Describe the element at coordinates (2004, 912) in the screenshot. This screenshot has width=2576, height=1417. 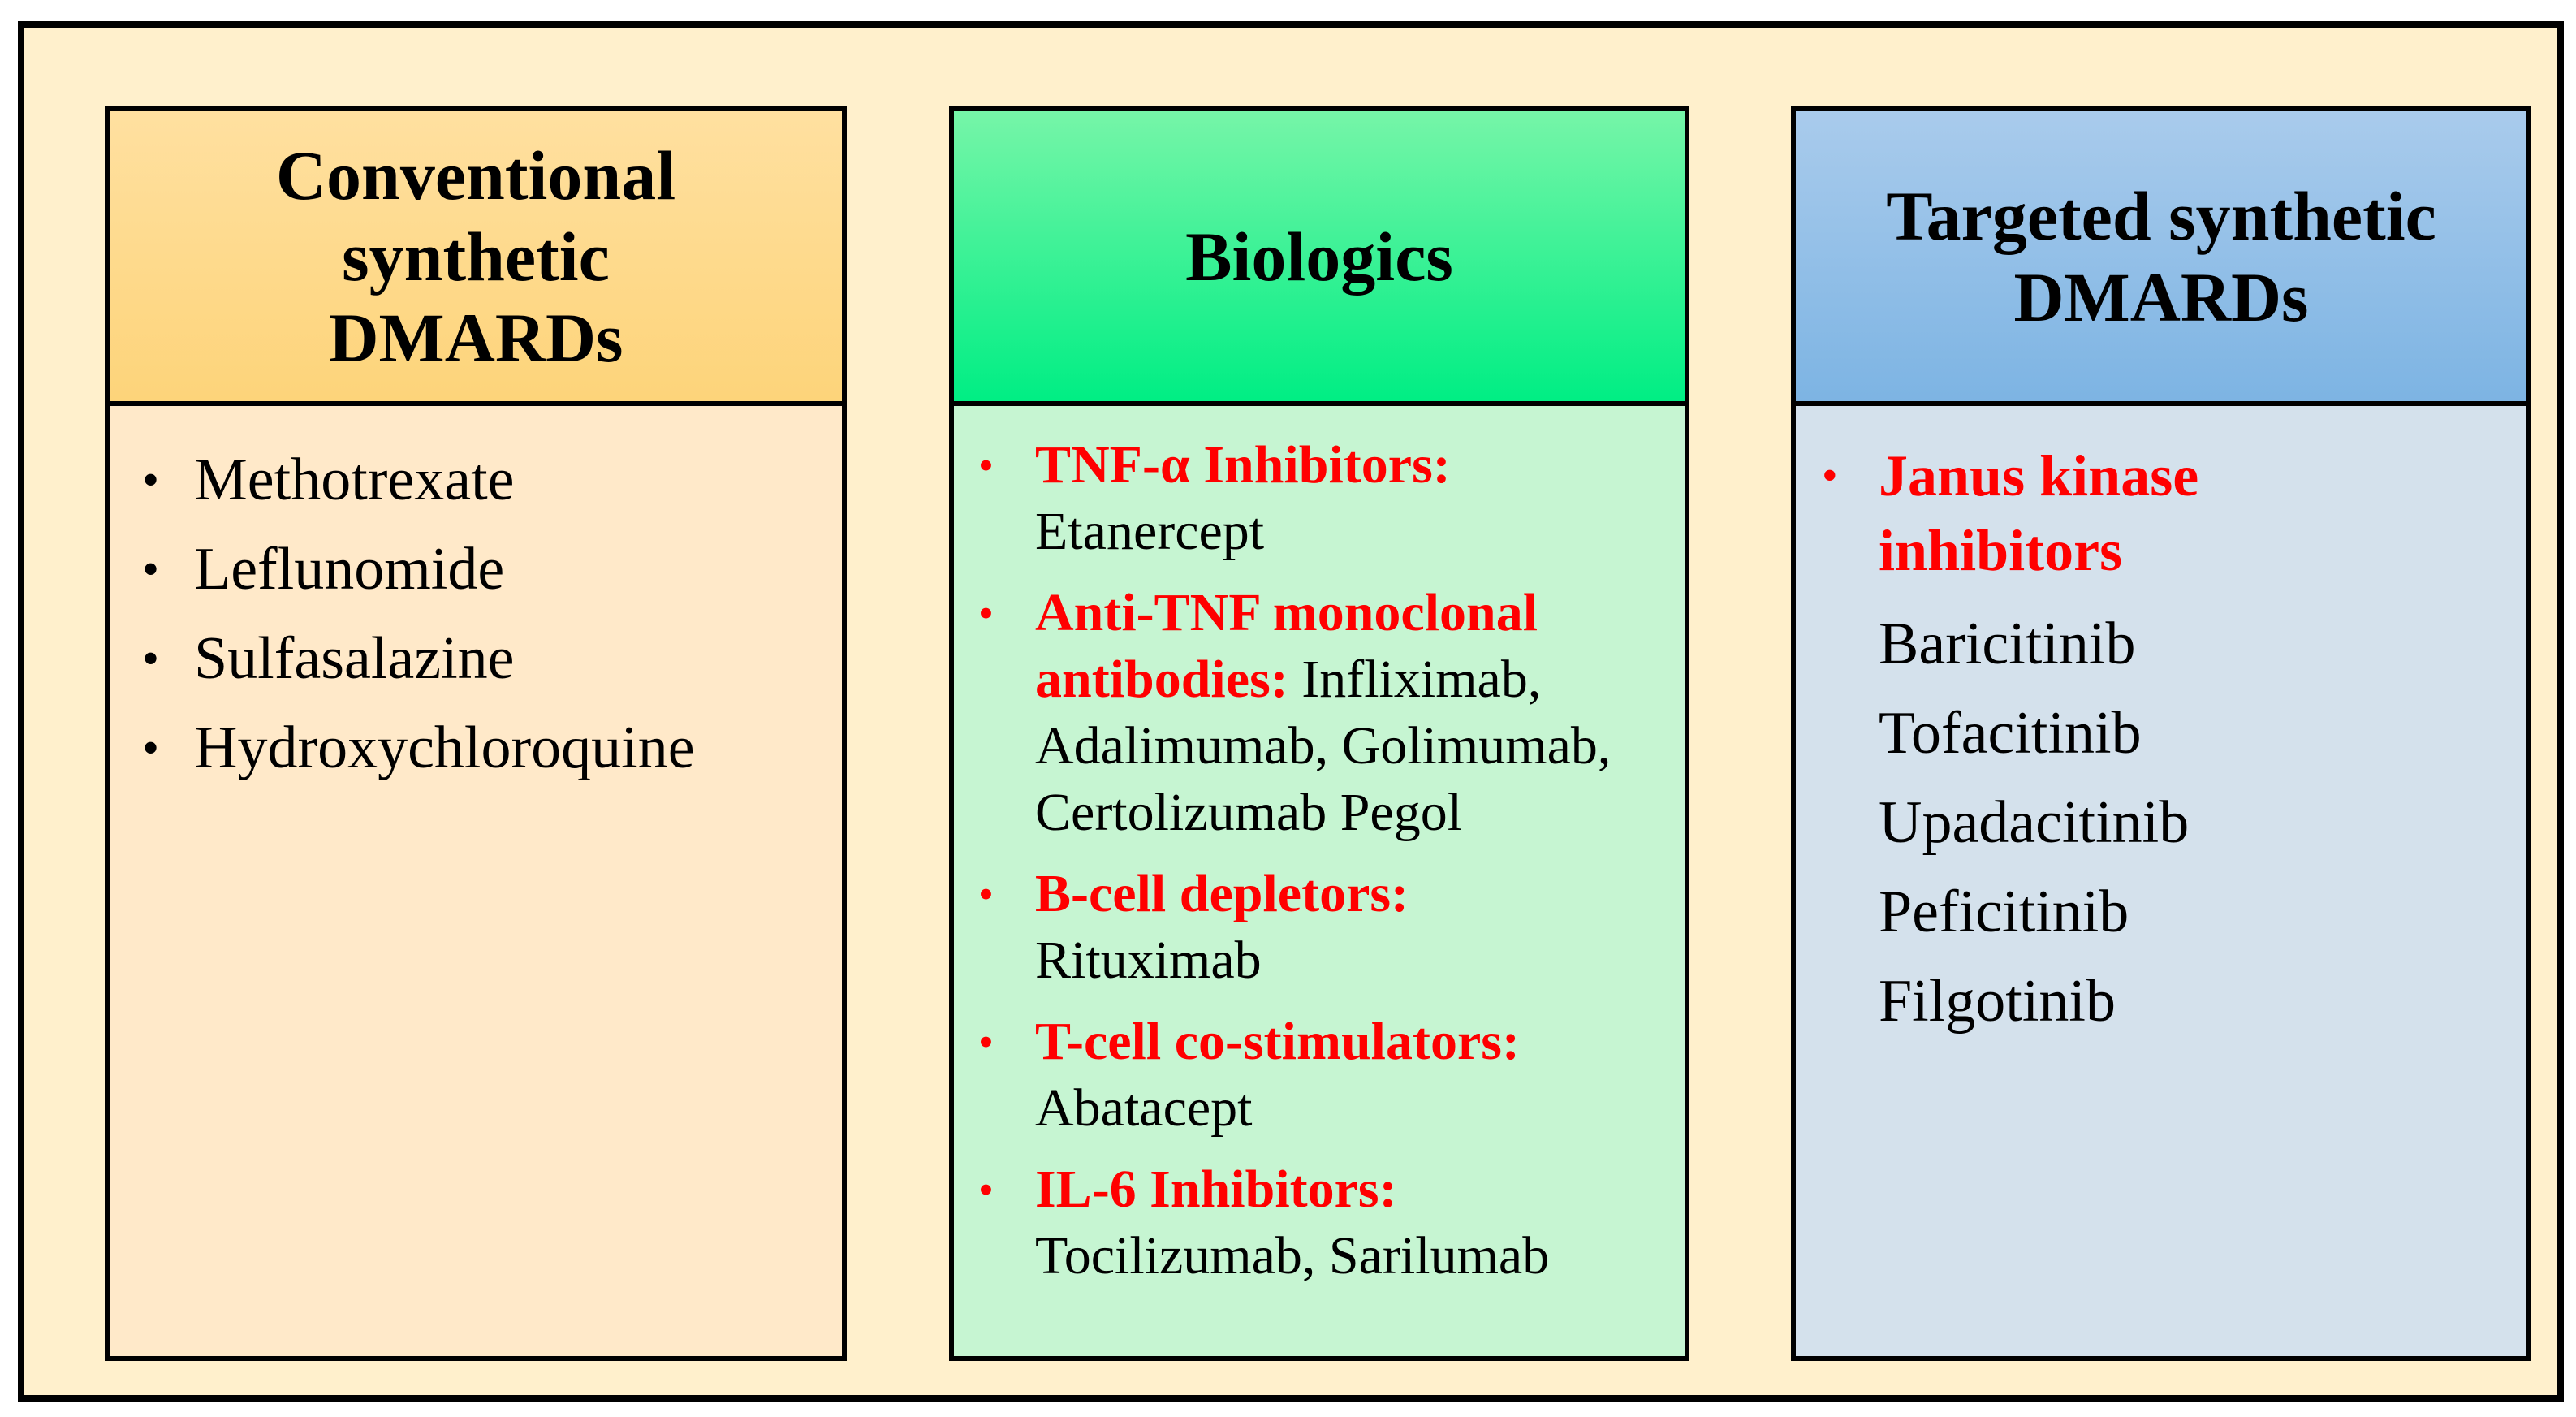
I see `drug-name: Peficitinib` at that location.